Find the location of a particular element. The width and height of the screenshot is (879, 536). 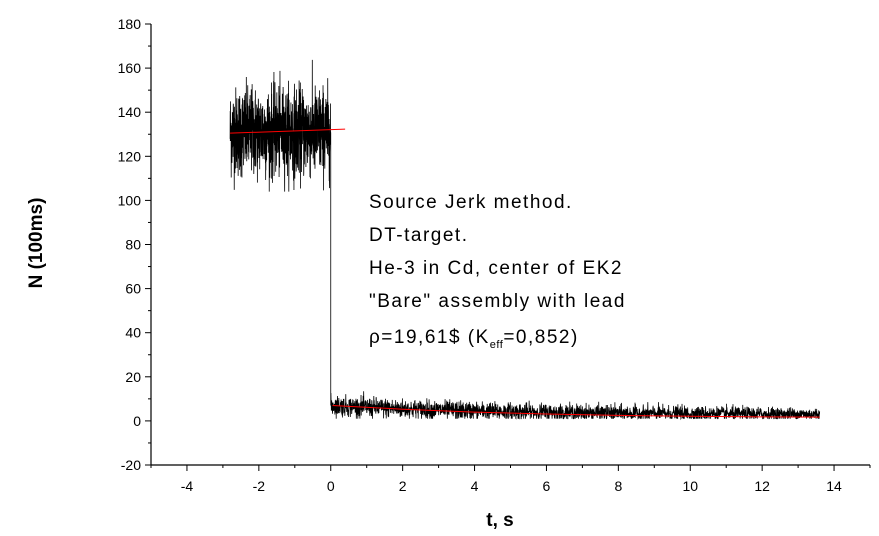

x-tick-label: -2 is located at coordinates (259, 486).